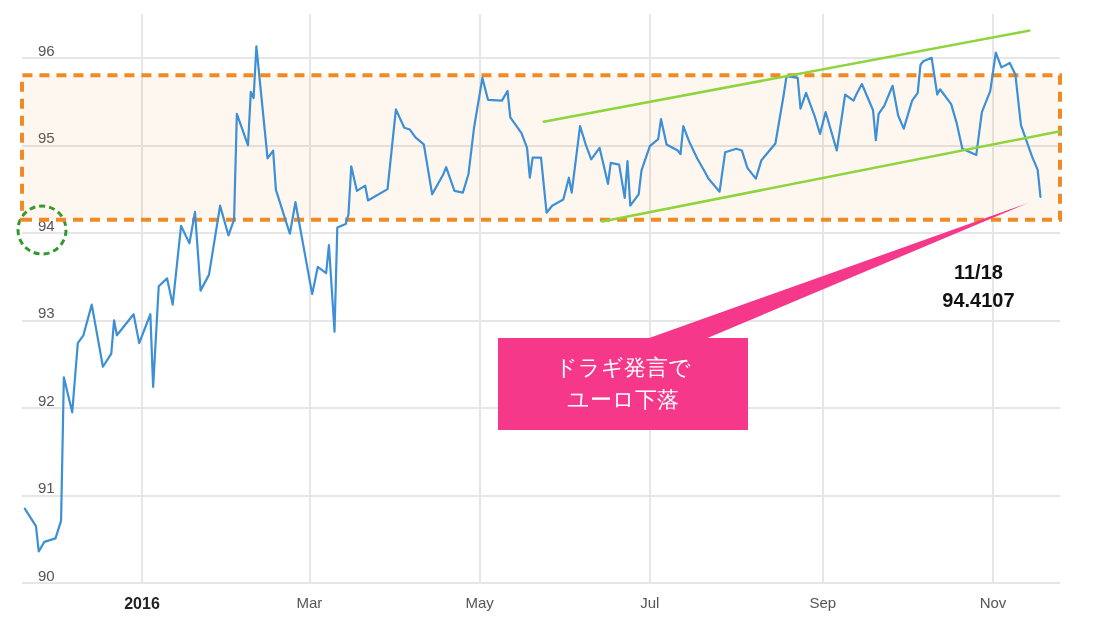  Describe the element at coordinates (480, 602) in the screenshot. I see `x-tick-label: May` at that location.